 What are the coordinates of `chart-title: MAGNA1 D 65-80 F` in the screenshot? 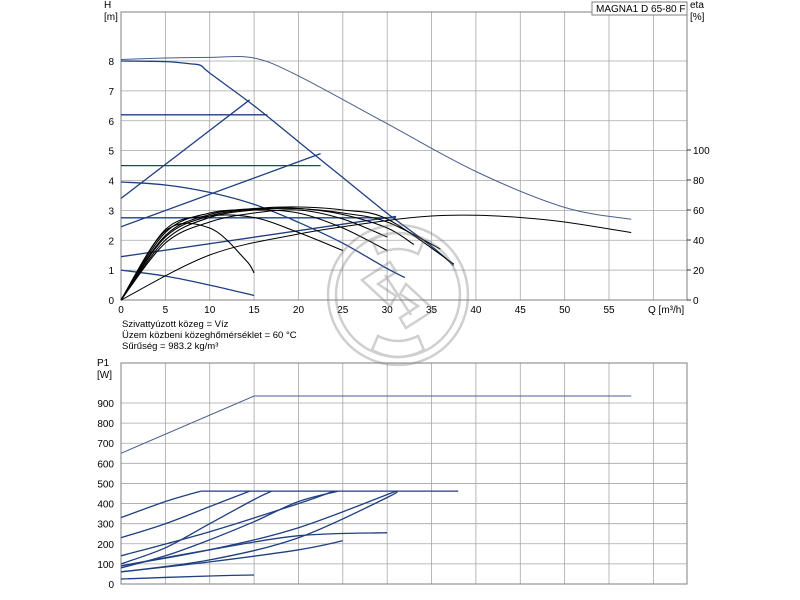 It's located at (640, 9).